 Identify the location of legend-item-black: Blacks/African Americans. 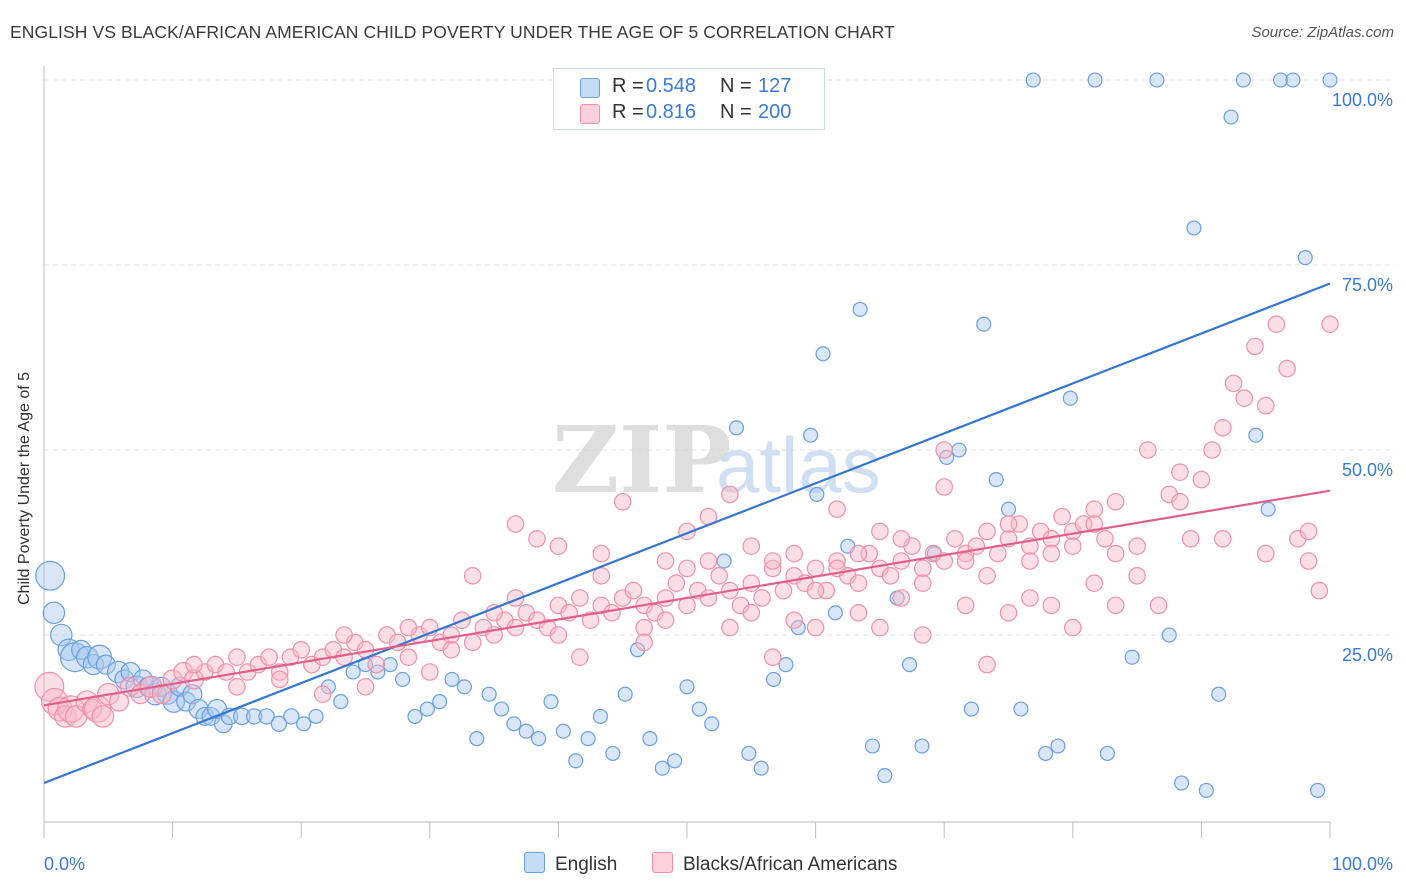
(774, 864).